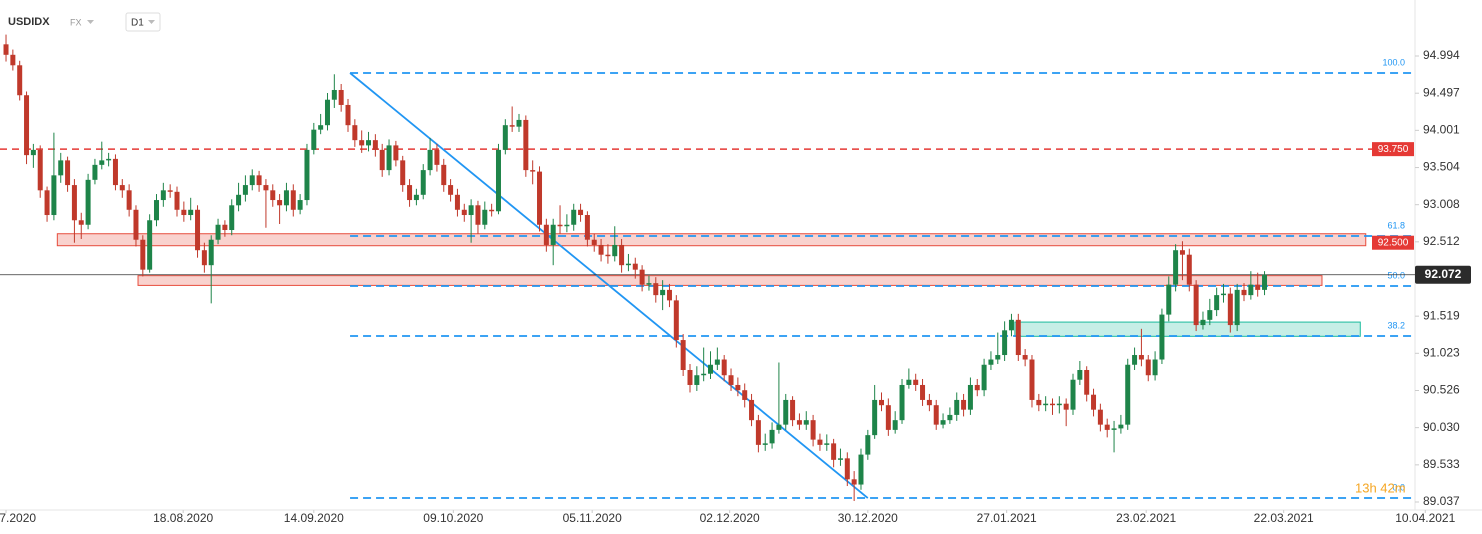  I want to click on timeframe-dropdown, so click(151, 22).